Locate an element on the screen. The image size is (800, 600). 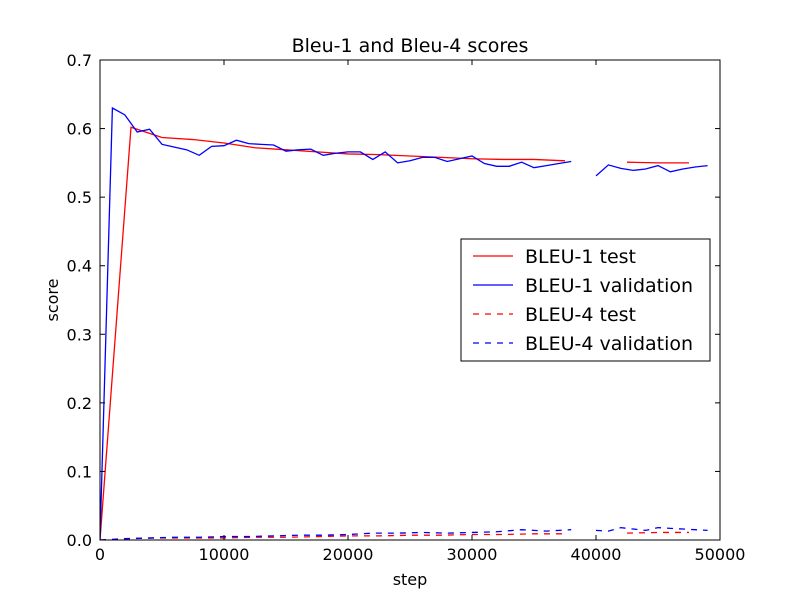
x-tick-label: 50000 is located at coordinates (720, 554).